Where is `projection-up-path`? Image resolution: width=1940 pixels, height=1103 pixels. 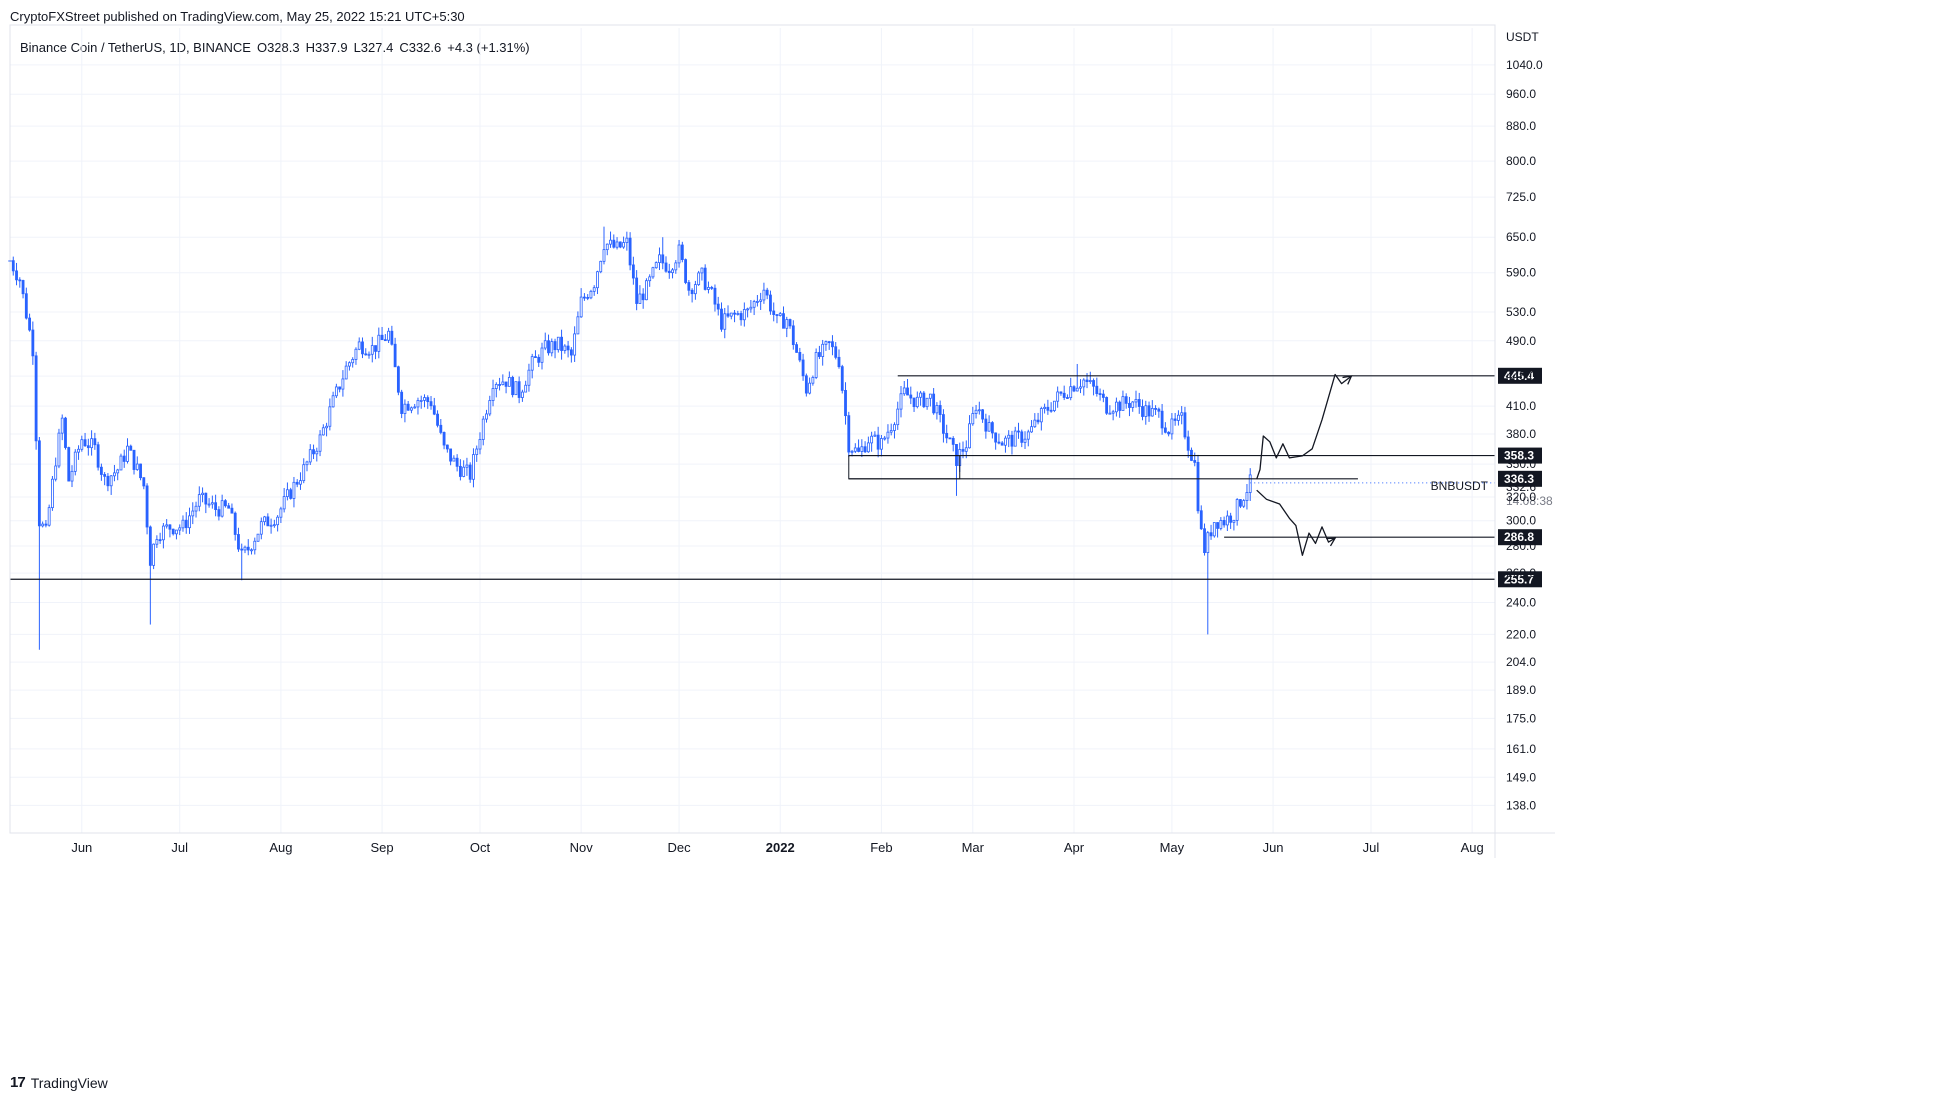
projection-up-path is located at coordinates (1304, 426).